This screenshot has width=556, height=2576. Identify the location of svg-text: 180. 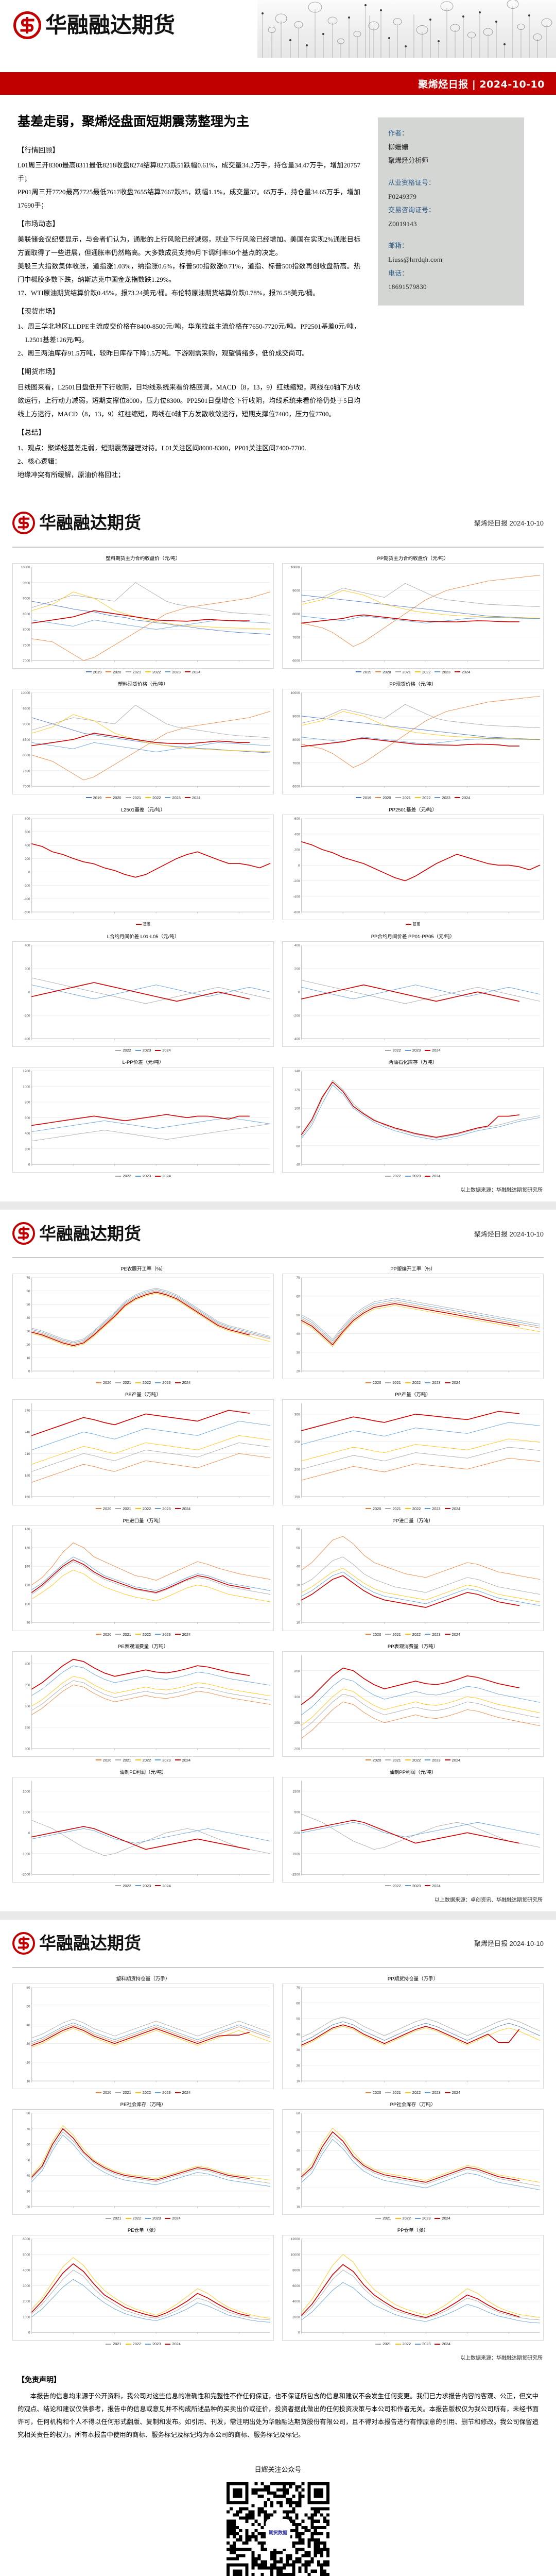
(27, 1530).